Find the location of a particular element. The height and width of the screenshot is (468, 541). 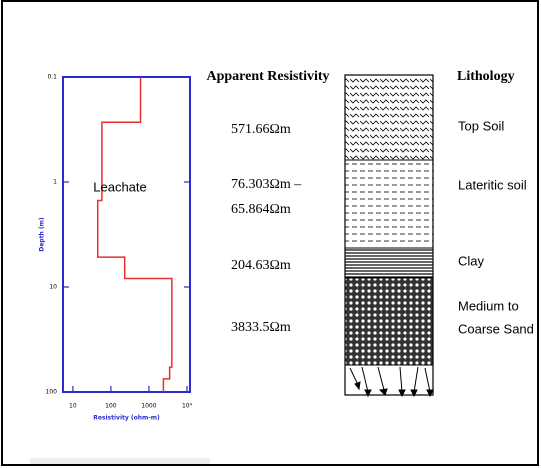

x-tick-label: 100 is located at coordinates (111, 406).